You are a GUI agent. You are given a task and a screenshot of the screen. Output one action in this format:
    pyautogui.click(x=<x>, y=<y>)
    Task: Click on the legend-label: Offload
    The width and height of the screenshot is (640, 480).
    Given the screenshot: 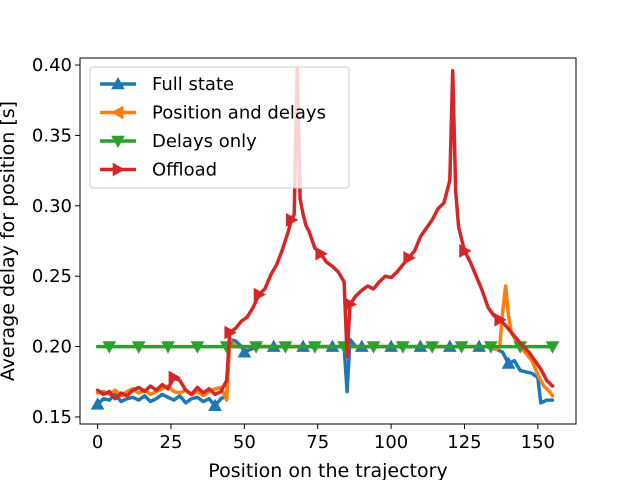 What is the action you would take?
    pyautogui.click(x=184, y=170)
    